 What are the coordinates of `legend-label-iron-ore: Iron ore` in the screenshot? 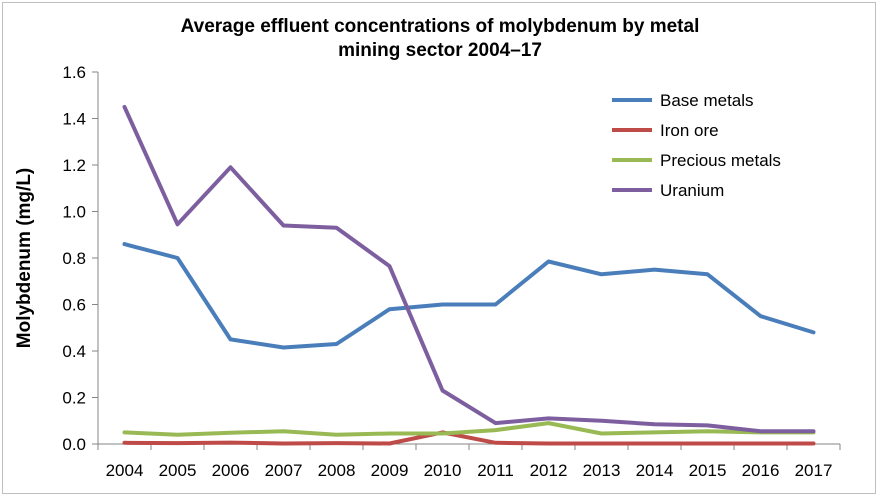 It's located at (689, 130).